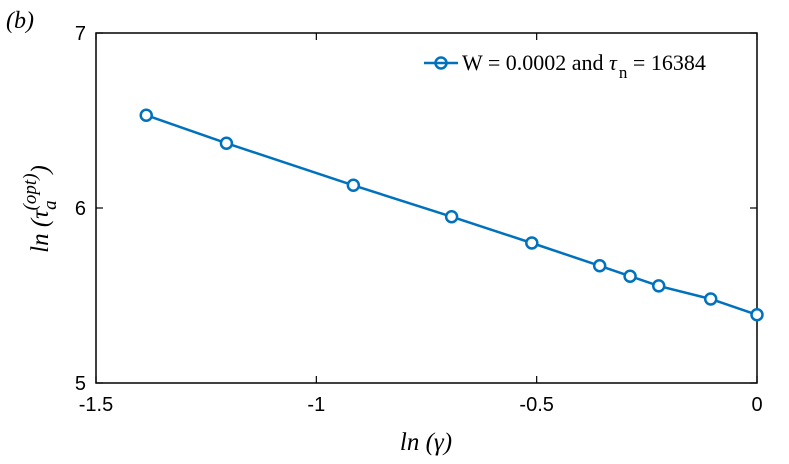  I want to click on y-label-superscript: (opt), so click(30, 191).